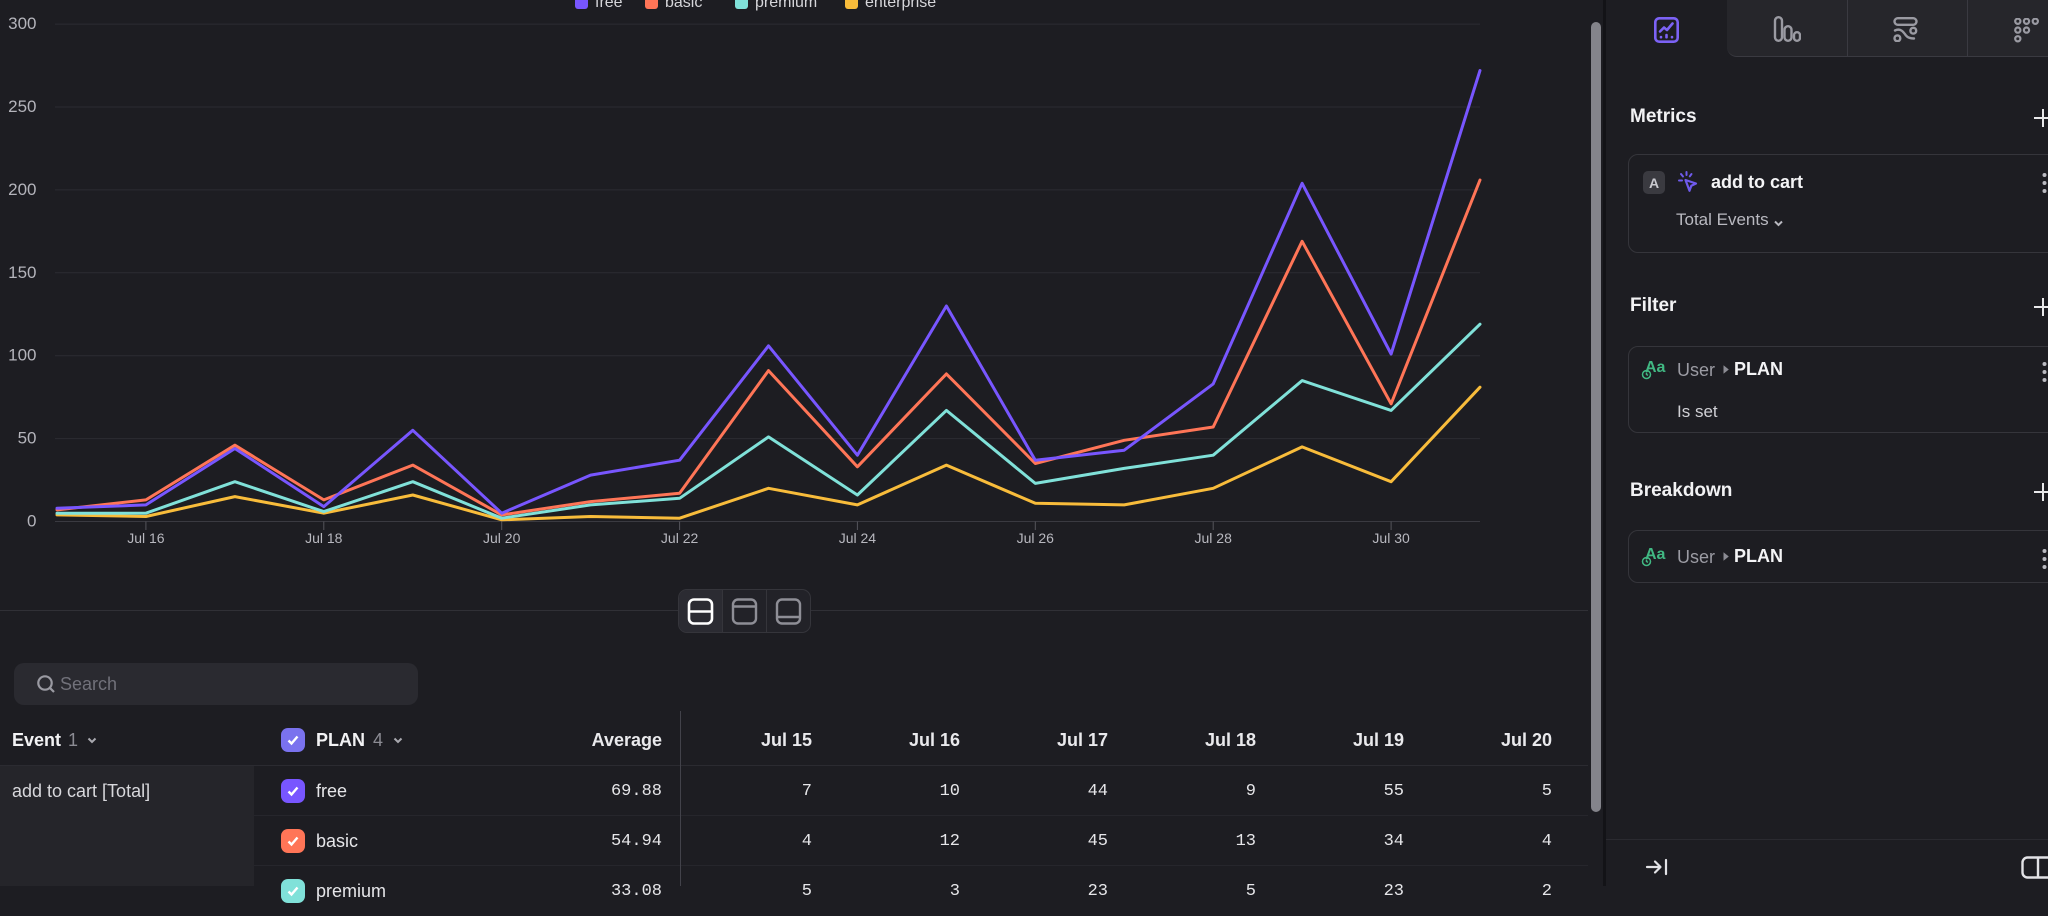  What do you see at coordinates (22, 23) in the screenshot?
I see `svg-text: 300` at bounding box center [22, 23].